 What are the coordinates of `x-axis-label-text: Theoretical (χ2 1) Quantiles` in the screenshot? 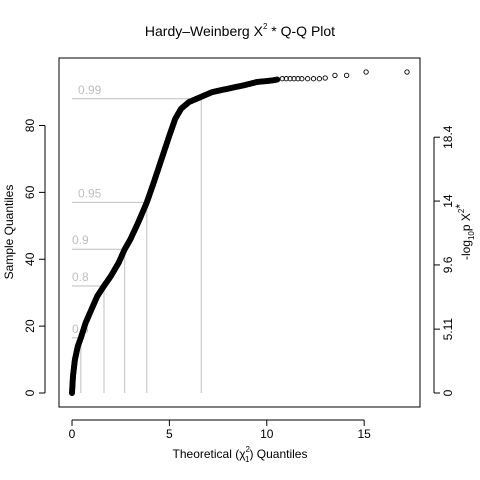 It's located at (240, 454).